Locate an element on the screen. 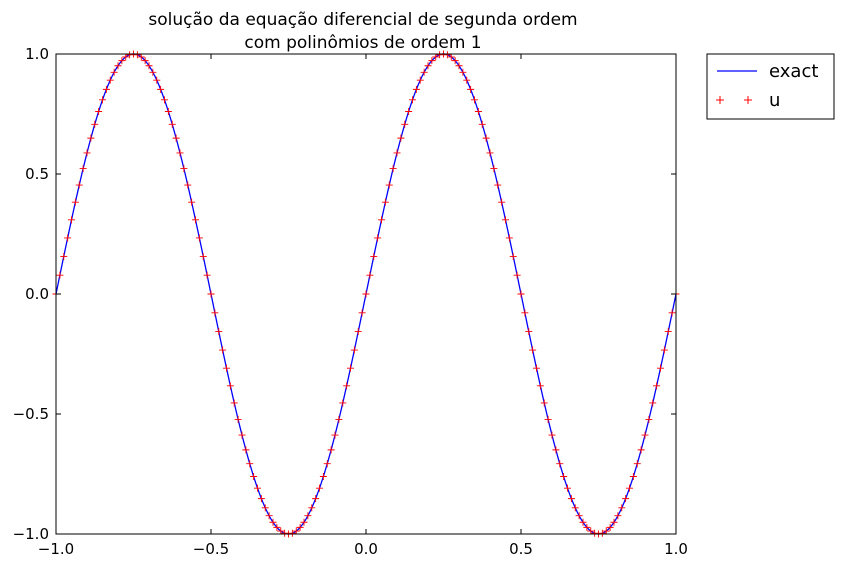 The width and height of the screenshot is (844, 568). chart-title-line-2: com polinômios de ordem 1 is located at coordinates (362, 43).